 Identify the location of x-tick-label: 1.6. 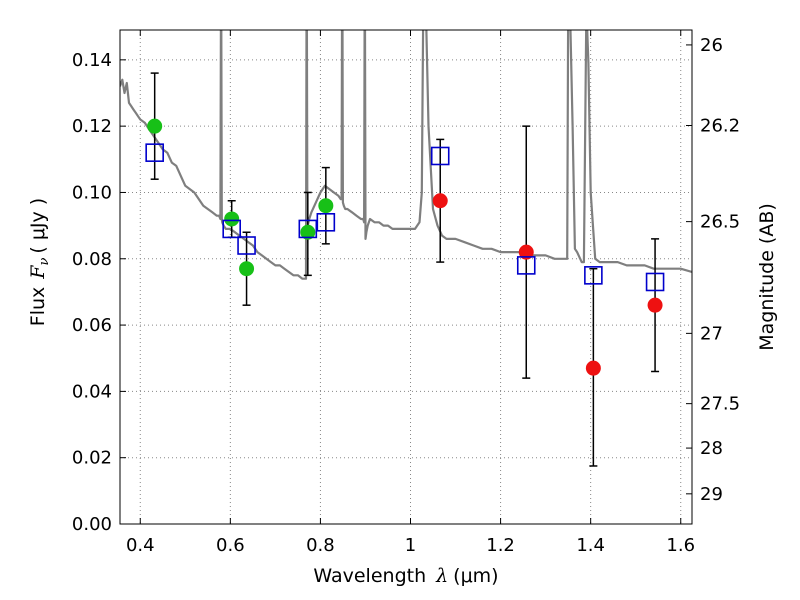
(680, 545).